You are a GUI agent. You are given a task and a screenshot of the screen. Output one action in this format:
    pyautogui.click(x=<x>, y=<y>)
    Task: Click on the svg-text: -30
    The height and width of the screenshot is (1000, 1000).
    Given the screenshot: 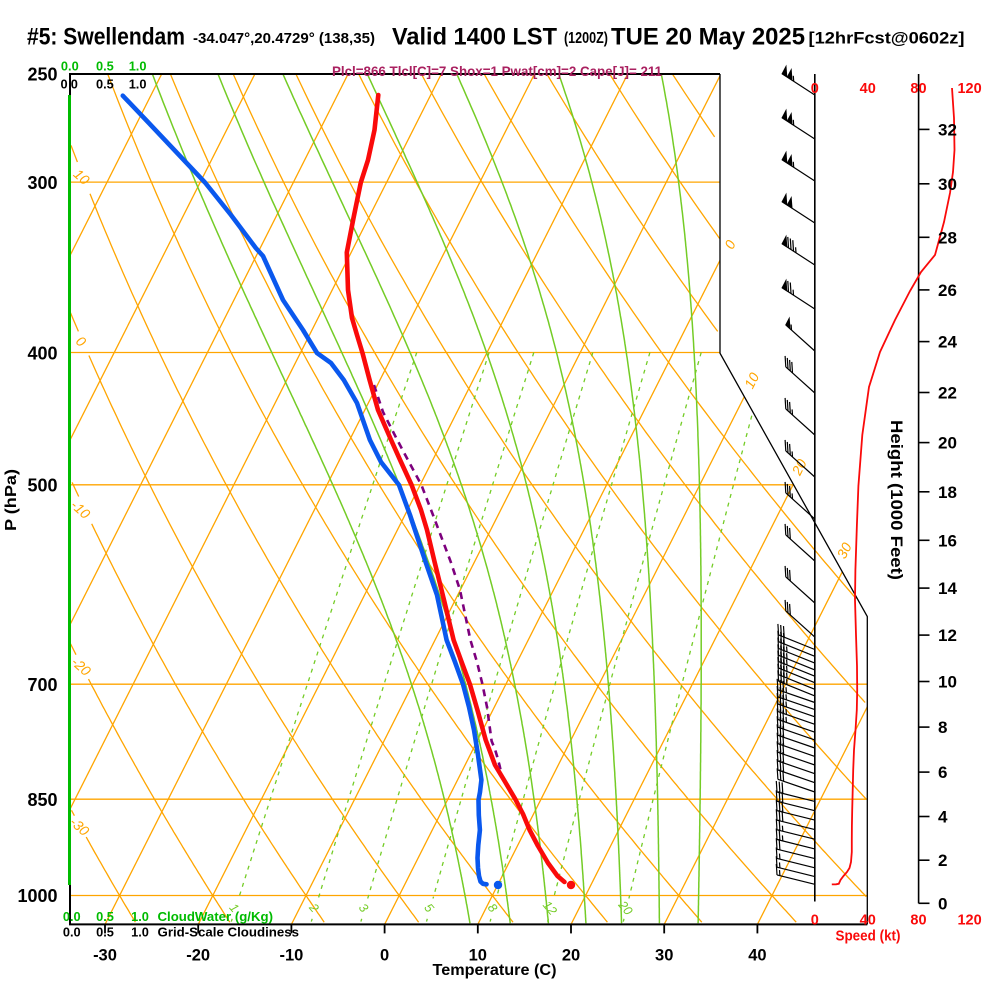 What is the action you would take?
    pyautogui.click(x=105, y=956)
    